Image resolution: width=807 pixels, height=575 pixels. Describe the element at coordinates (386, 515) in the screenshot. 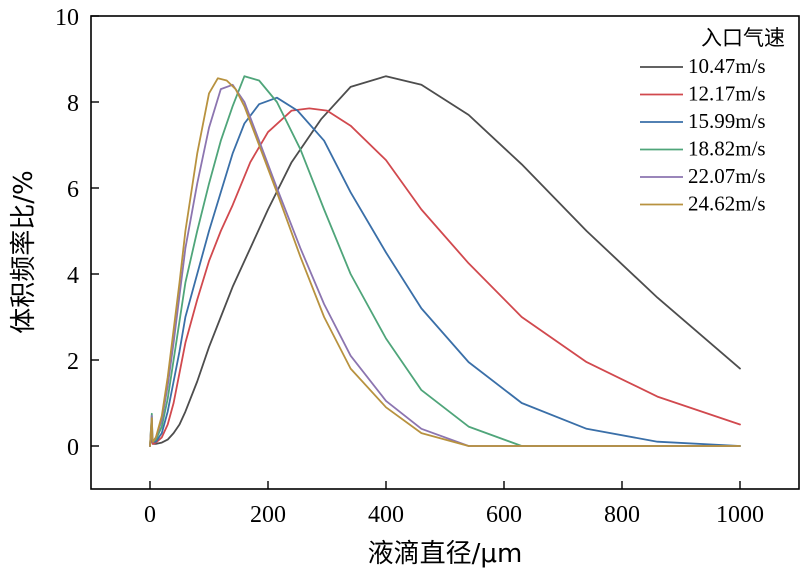

I see `x-tick-label: 400` at that location.